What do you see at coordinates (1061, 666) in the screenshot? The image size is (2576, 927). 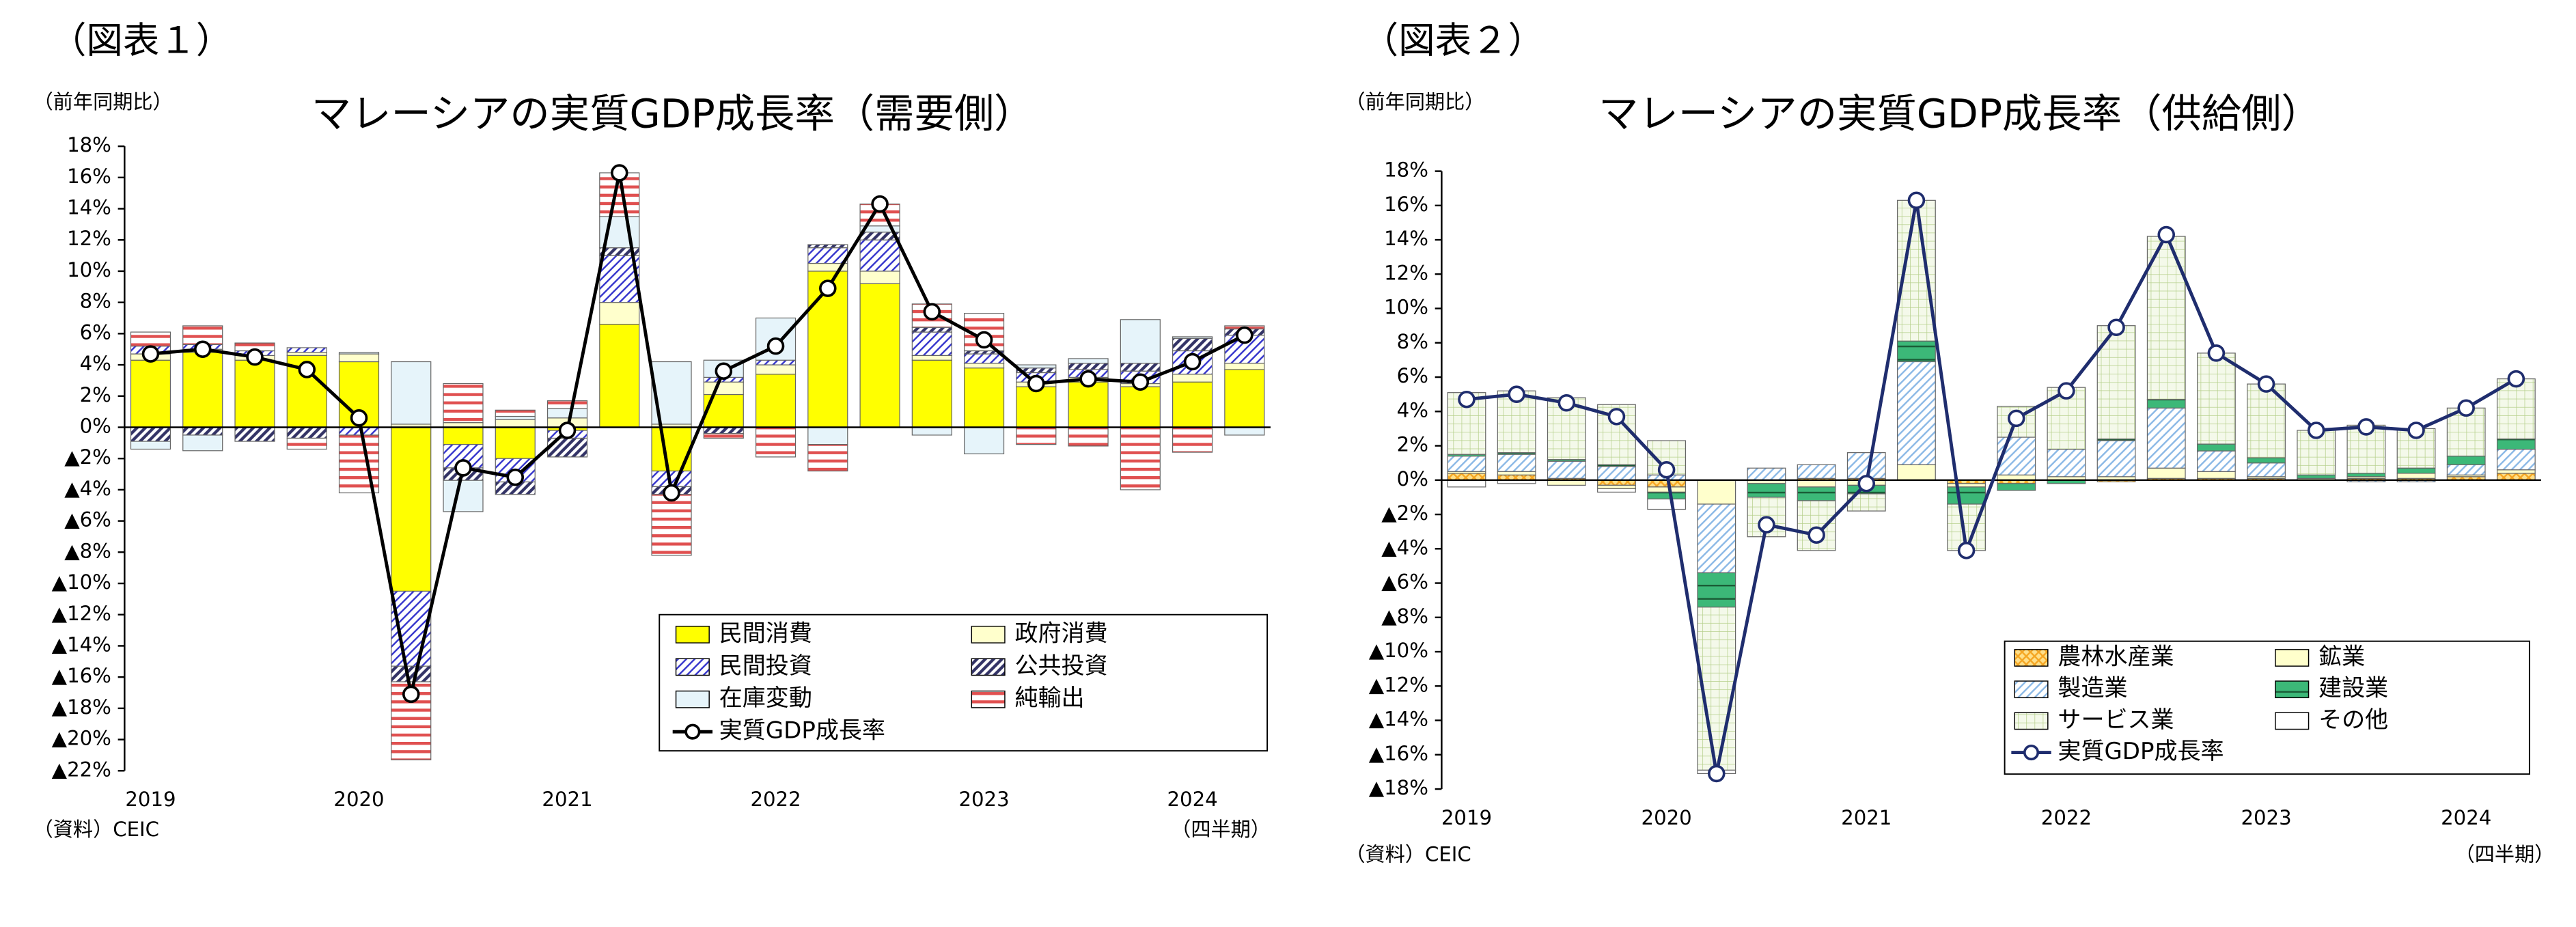 I see `legend-label: 公共投資` at bounding box center [1061, 666].